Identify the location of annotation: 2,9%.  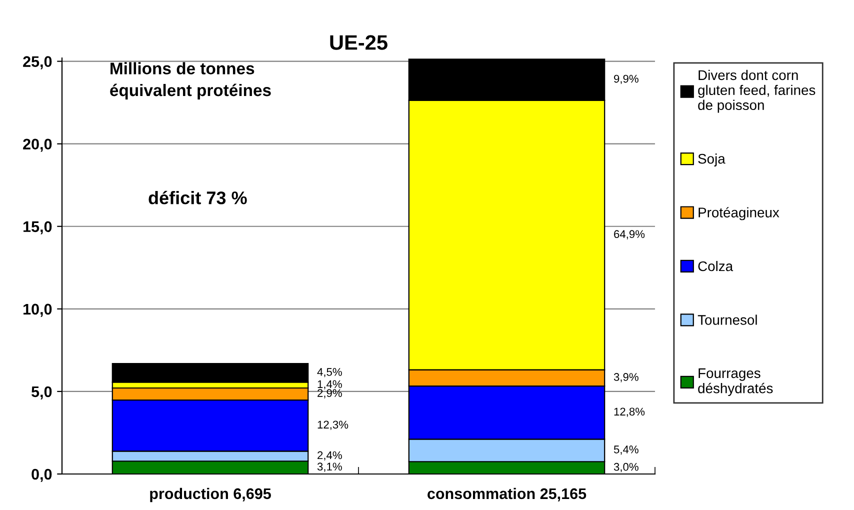
(330, 393).